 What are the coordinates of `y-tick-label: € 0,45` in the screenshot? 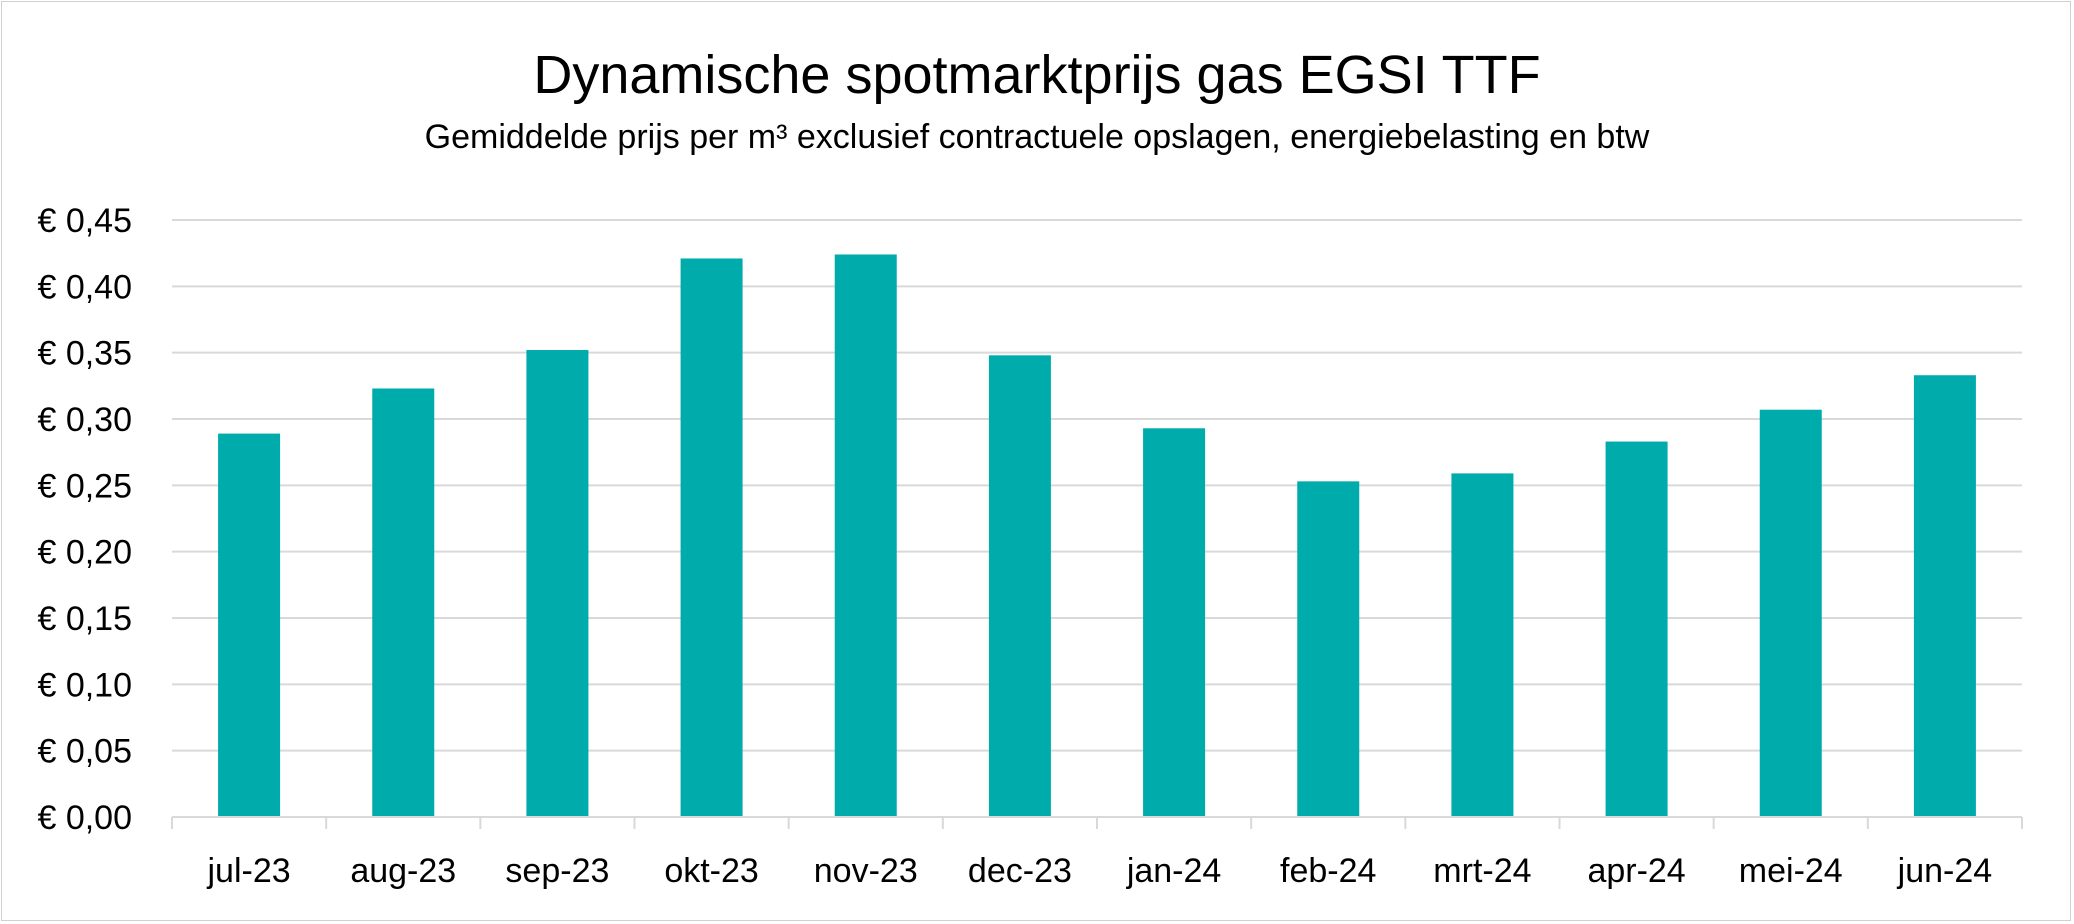 It's located at (84, 221).